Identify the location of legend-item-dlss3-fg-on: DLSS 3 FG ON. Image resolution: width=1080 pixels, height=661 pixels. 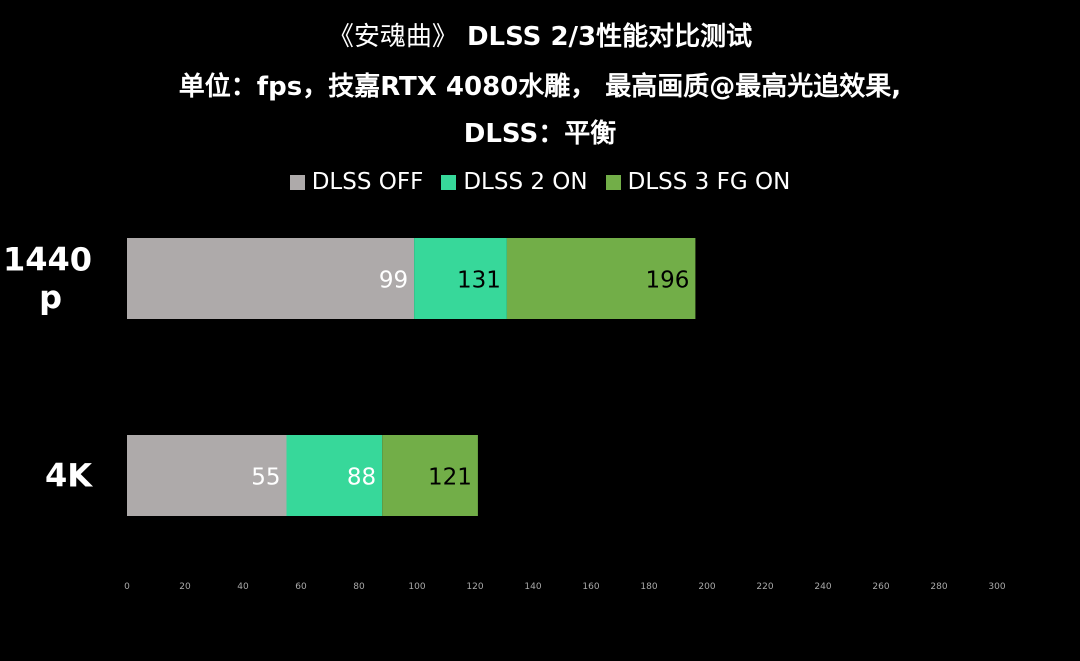
(698, 182).